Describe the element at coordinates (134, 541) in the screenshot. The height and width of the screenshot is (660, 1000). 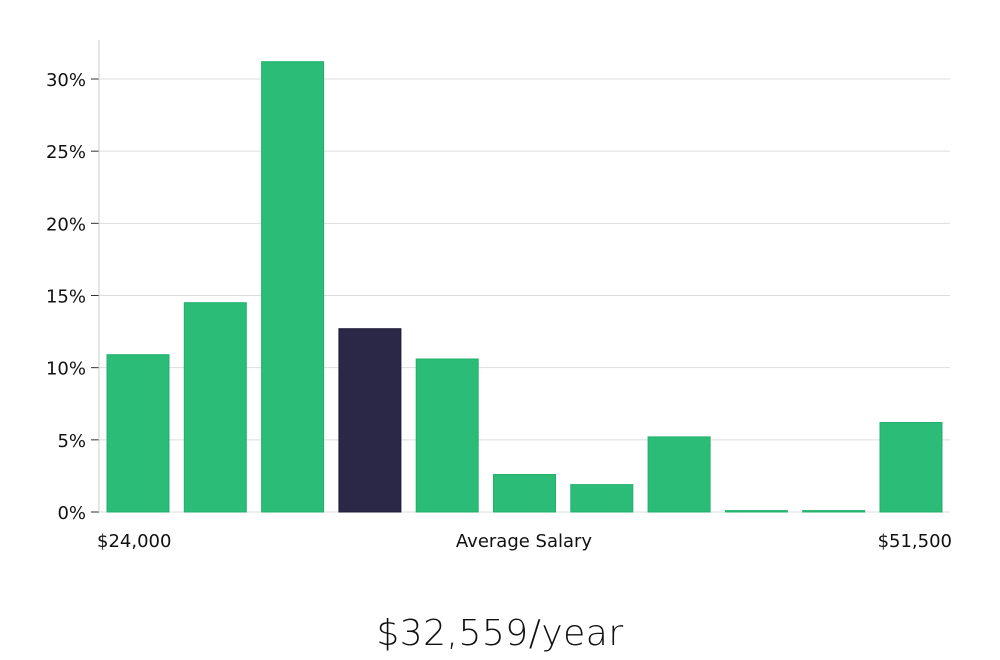
I see `x-min-label: $24,000` at that location.